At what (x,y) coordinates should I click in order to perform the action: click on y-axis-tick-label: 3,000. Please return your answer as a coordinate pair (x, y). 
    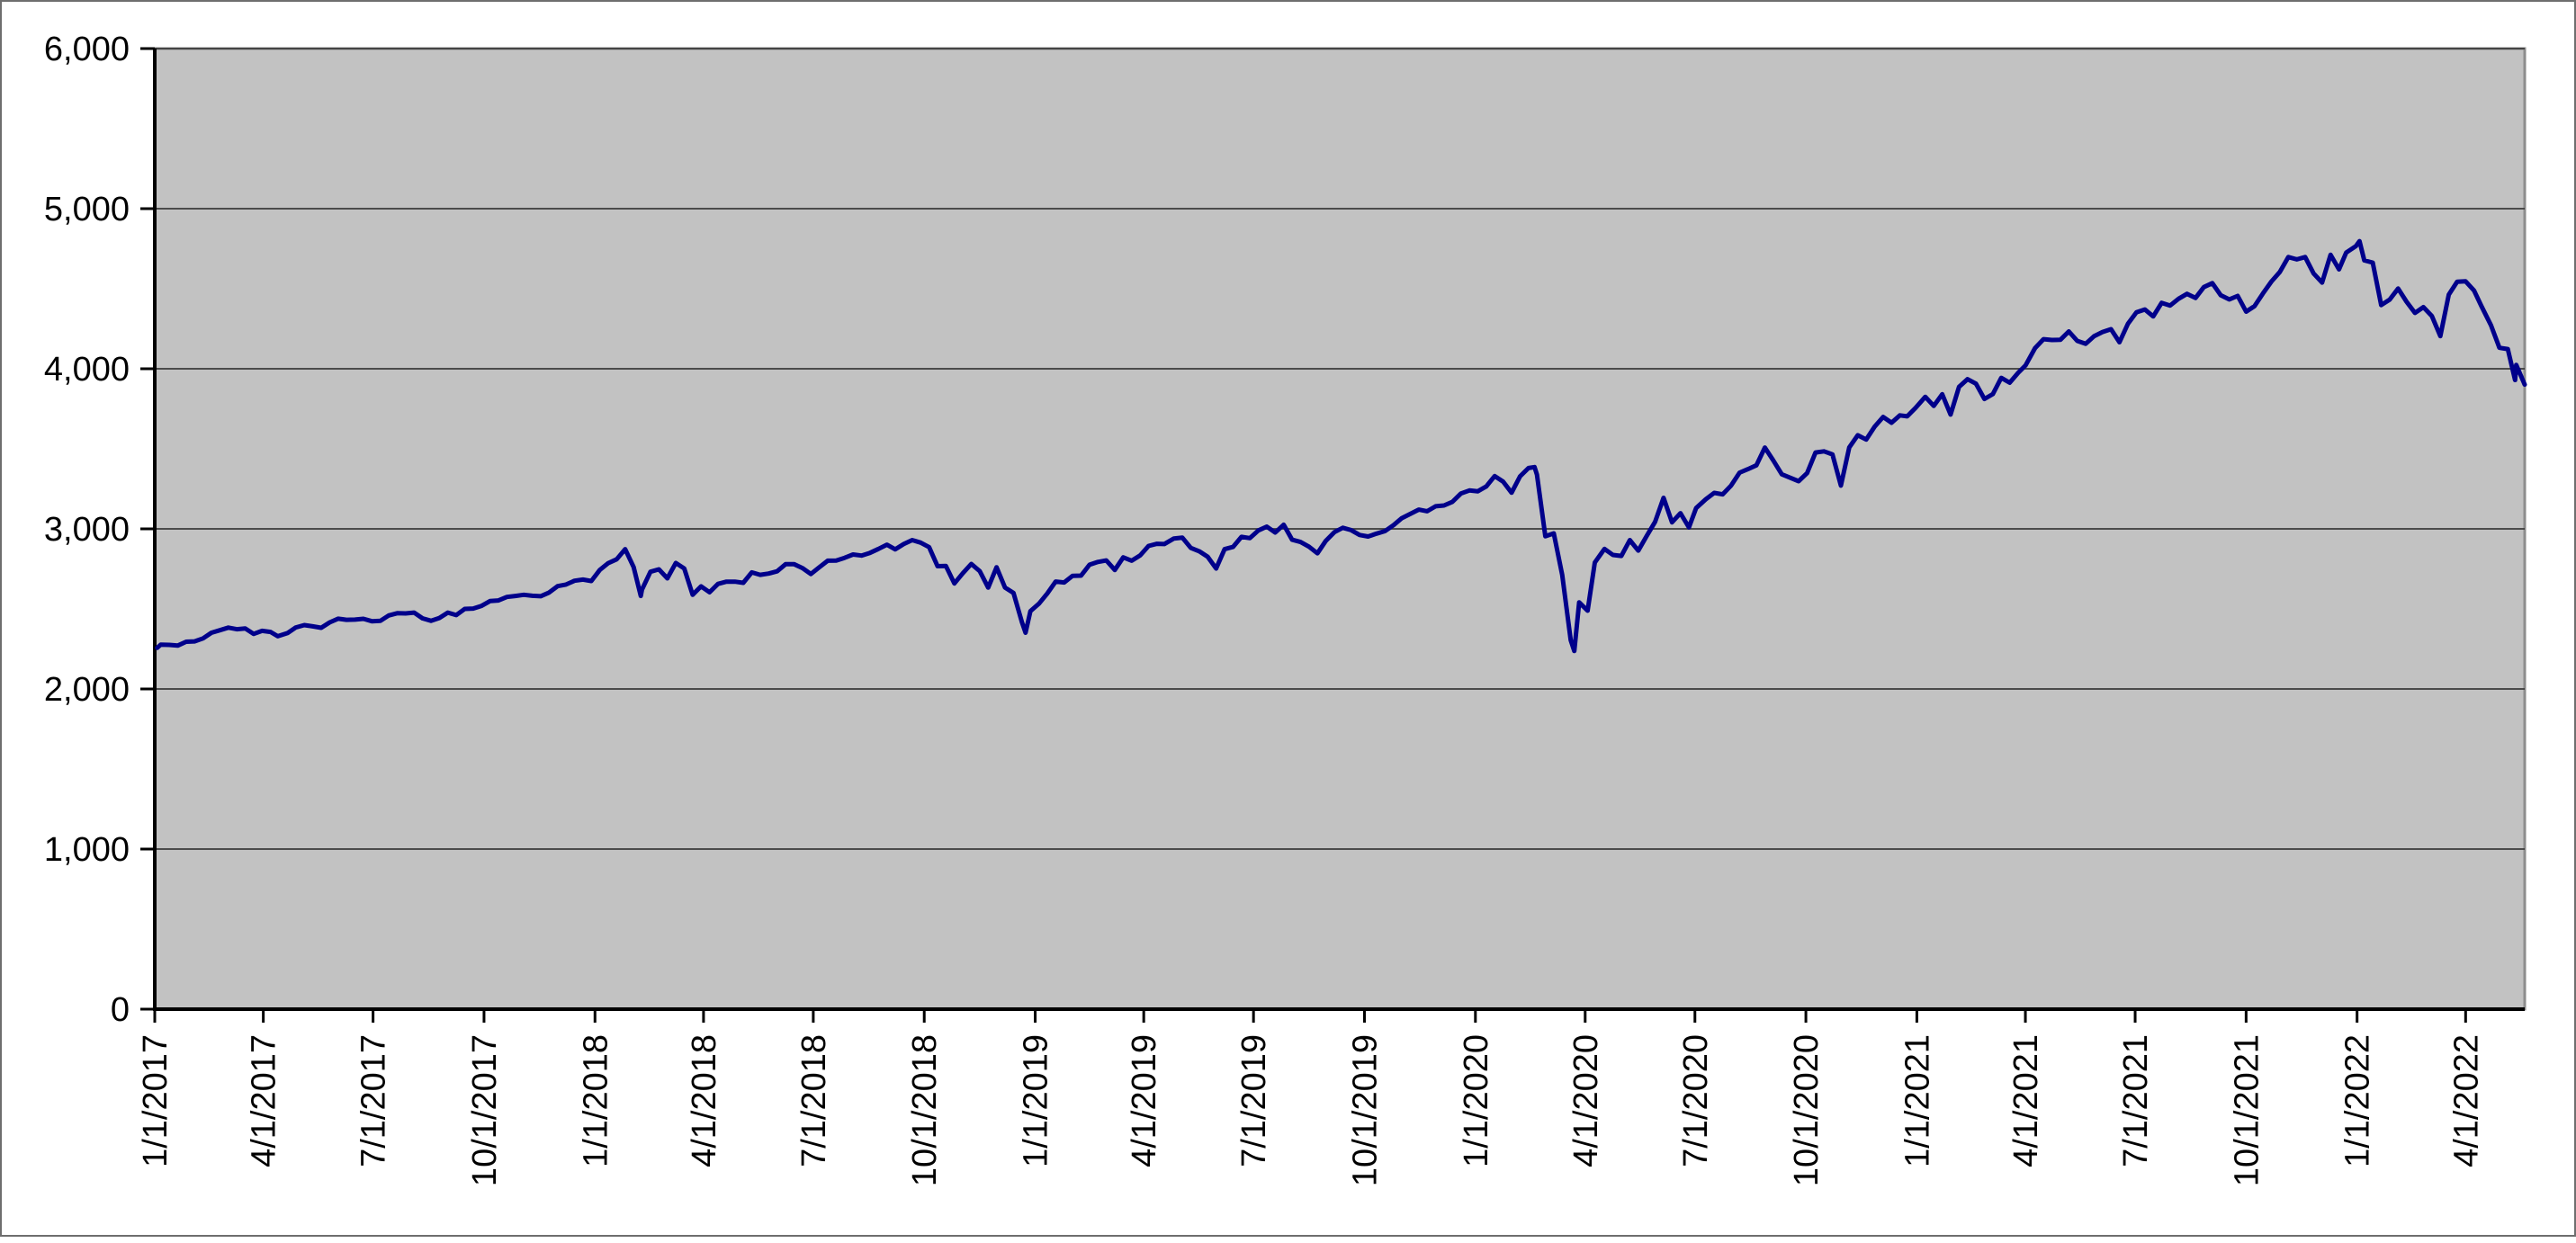
    Looking at the image, I should click on (87, 530).